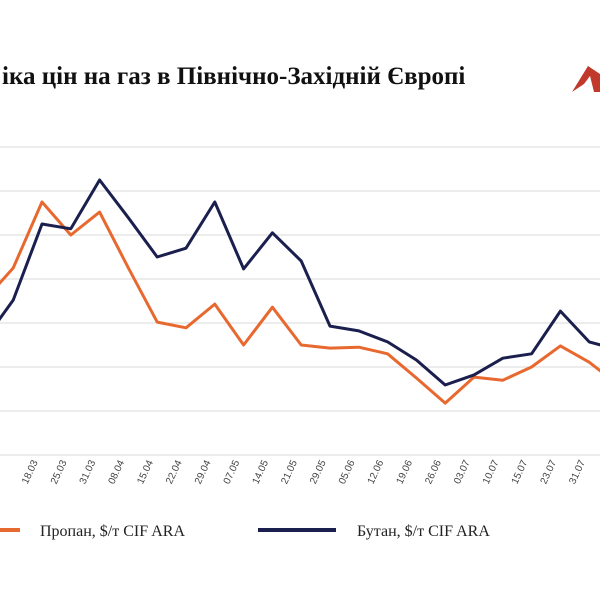 The height and width of the screenshot is (600, 600). What do you see at coordinates (88, 472) in the screenshot?
I see `x-tick-label: 31.03` at bounding box center [88, 472].